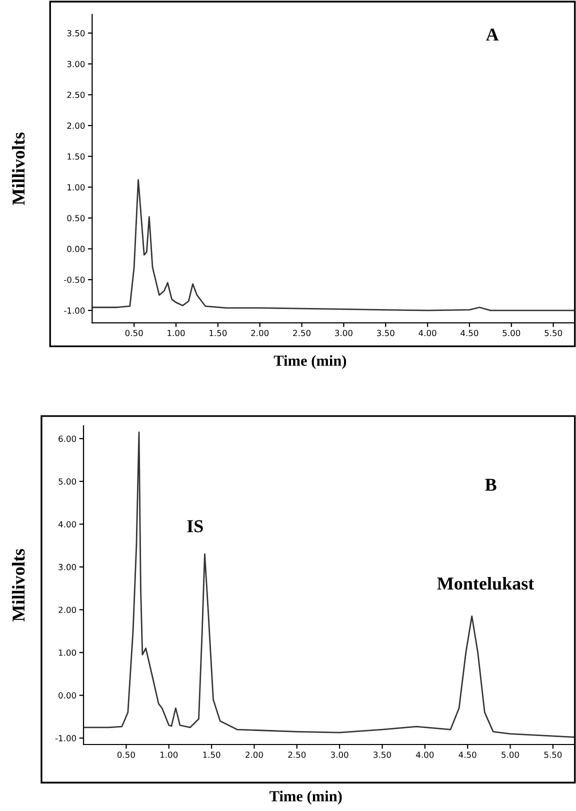 This screenshot has height=811, width=576. Describe the element at coordinates (490, 484) in the screenshot. I see `text: B` at that location.